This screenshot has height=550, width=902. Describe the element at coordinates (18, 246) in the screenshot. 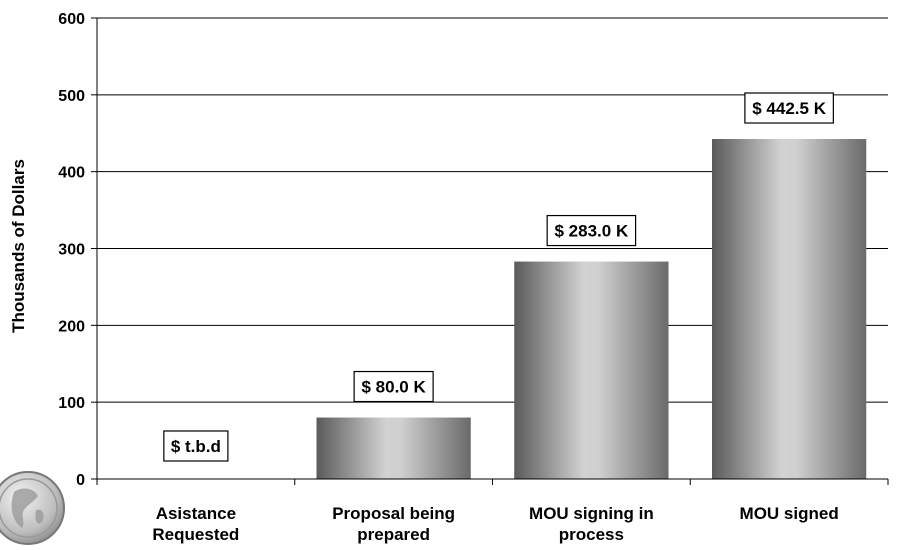

I see `y-axis-label: Thousands of Dollars` at that location.